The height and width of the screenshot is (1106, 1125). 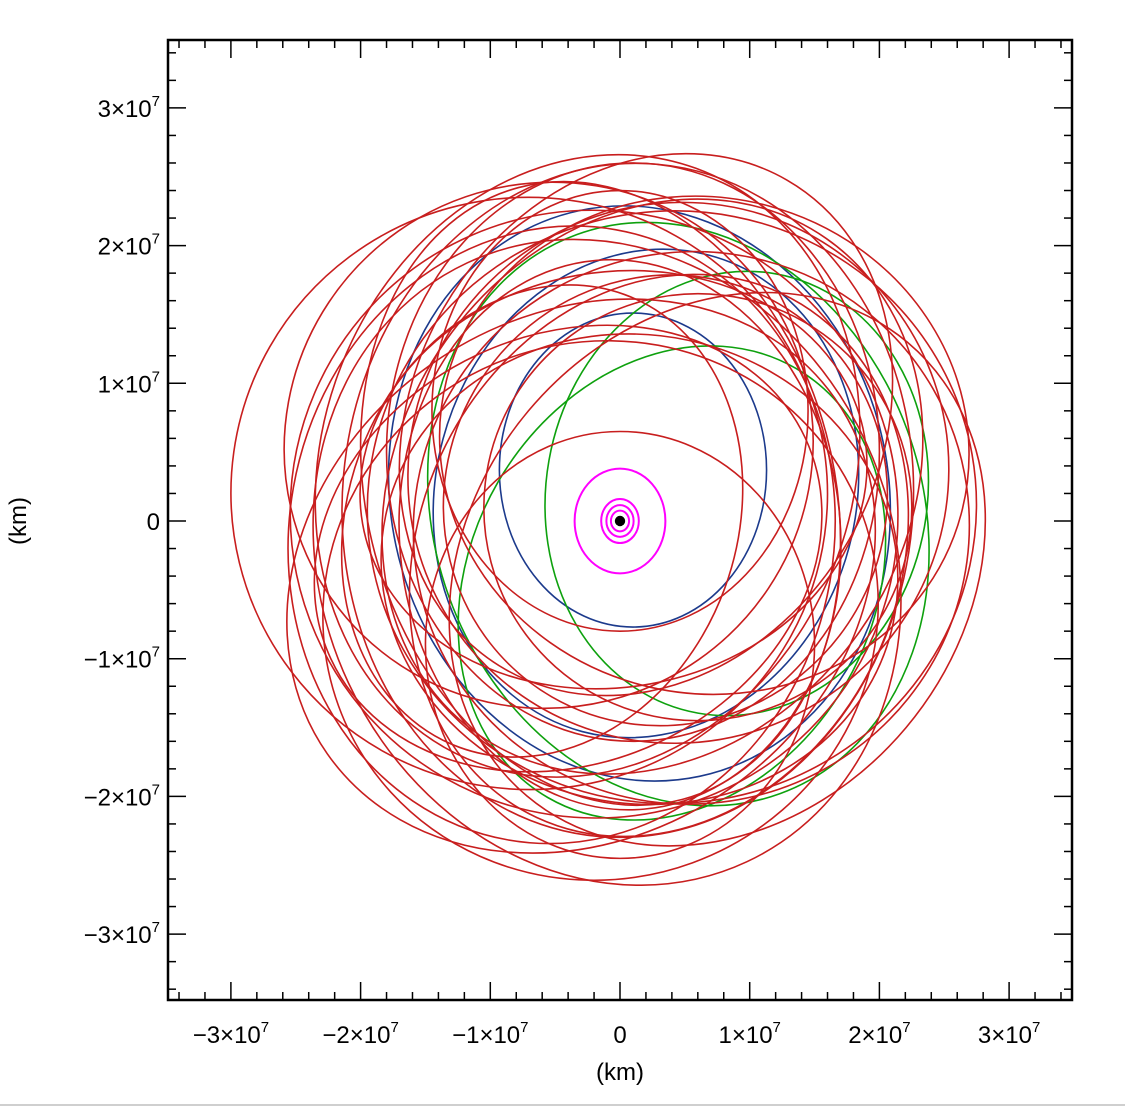 What do you see at coordinates (122, 659) in the screenshot?
I see `y-tick-label: −1×10⁷` at bounding box center [122, 659].